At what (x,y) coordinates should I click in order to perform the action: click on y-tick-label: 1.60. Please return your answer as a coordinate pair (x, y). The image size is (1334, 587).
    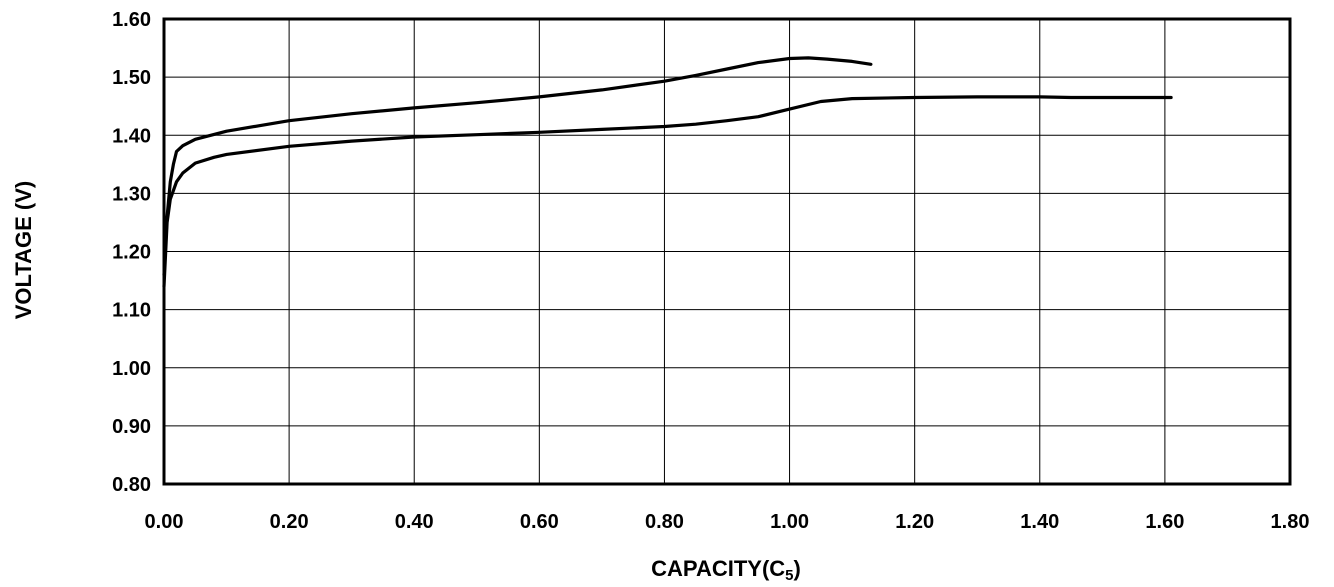
    Looking at the image, I should click on (131, 20).